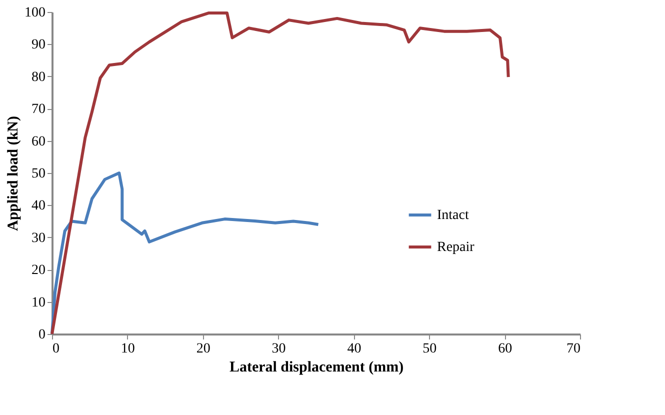 The width and height of the screenshot is (665, 415). What do you see at coordinates (35, 13) in the screenshot?
I see `y-tick-label: 100` at bounding box center [35, 13].